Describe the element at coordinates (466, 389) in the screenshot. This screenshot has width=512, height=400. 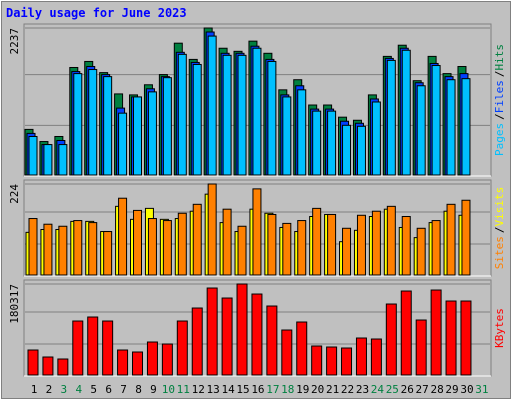
I see `x-tick-label: 30` at that location.